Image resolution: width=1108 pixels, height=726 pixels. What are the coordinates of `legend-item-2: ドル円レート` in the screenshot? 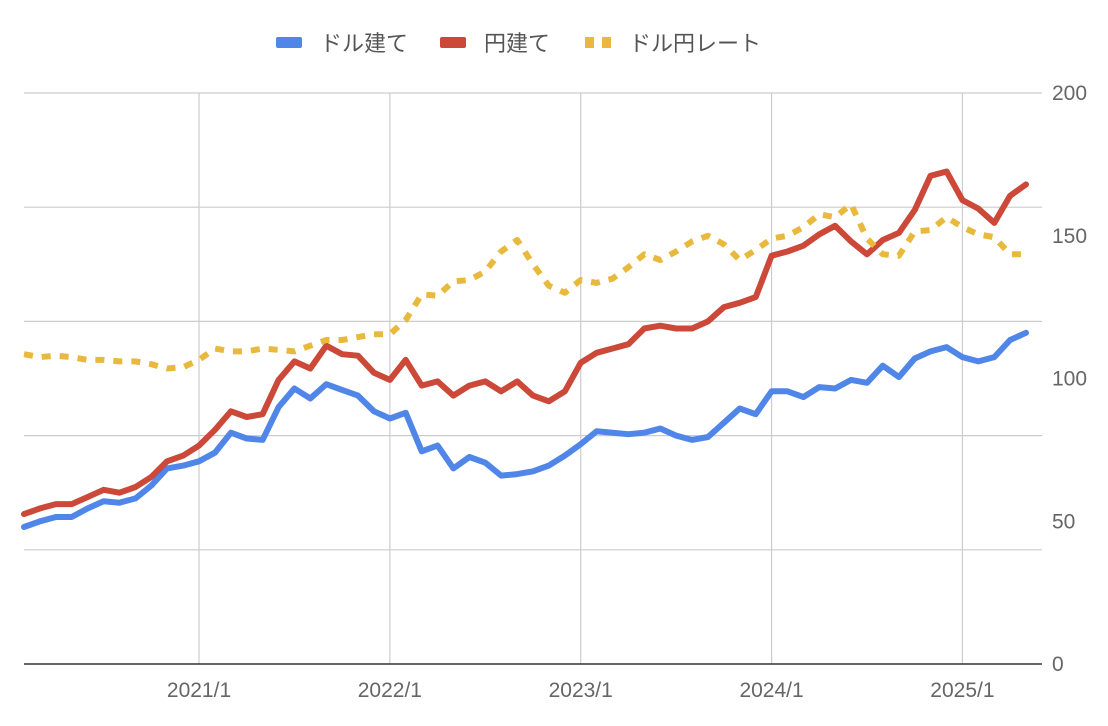 It's located at (673, 44).